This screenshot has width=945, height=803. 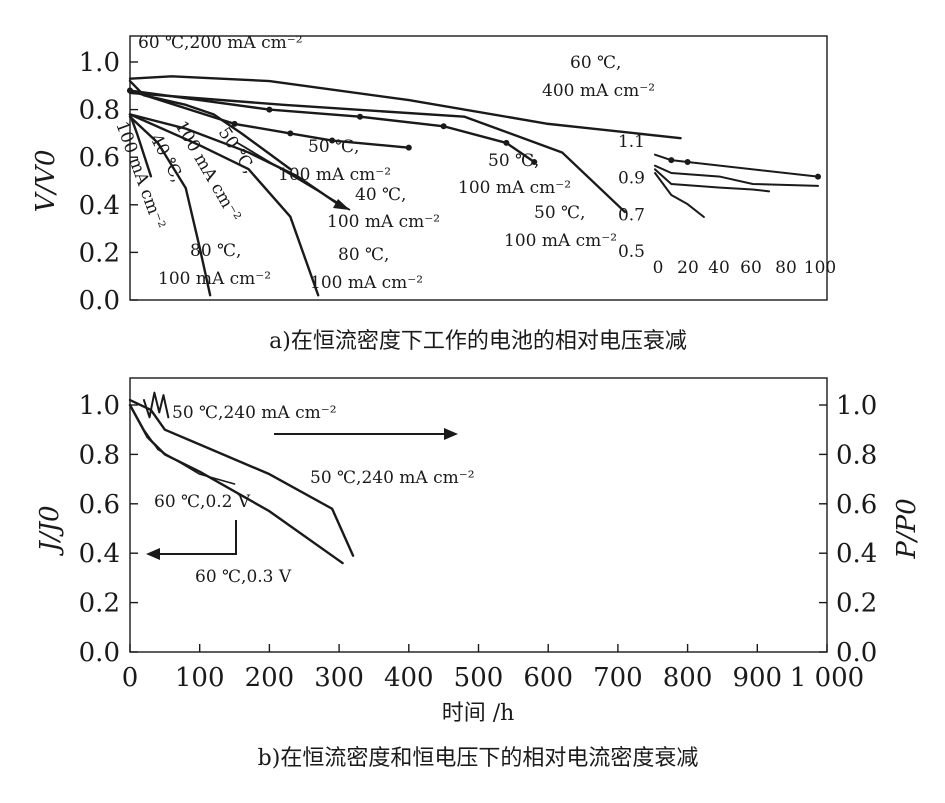 I want to click on panel-a-annotation: 60 ℃,, so click(x=595, y=63).